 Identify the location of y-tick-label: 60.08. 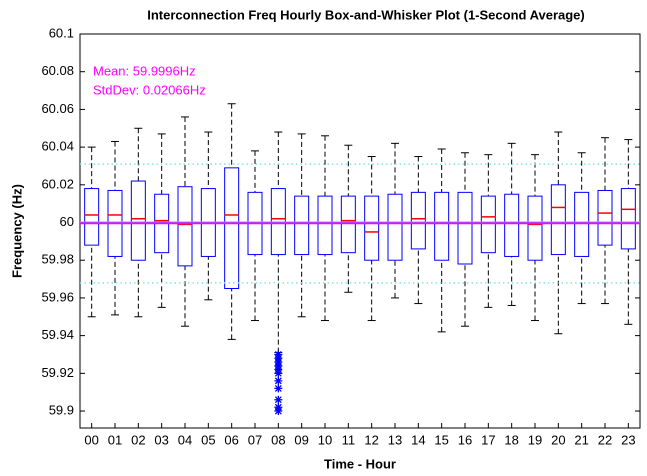
(57, 70).